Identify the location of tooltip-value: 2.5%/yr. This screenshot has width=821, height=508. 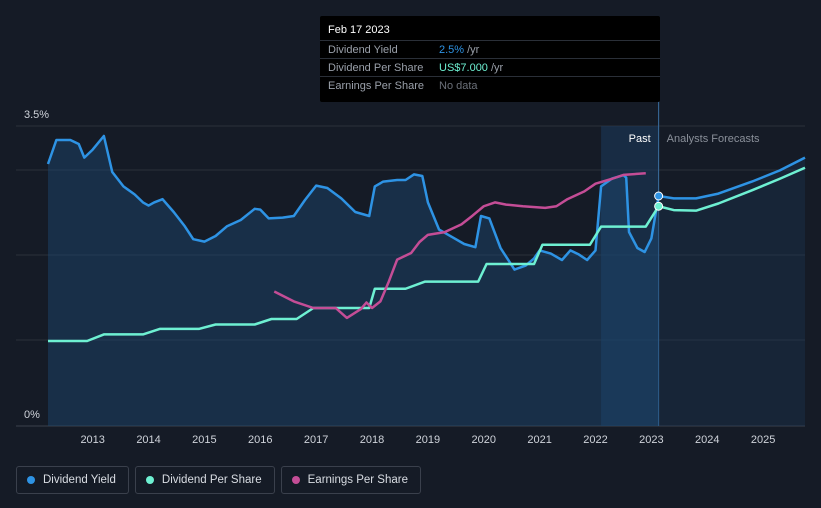
(459, 50).